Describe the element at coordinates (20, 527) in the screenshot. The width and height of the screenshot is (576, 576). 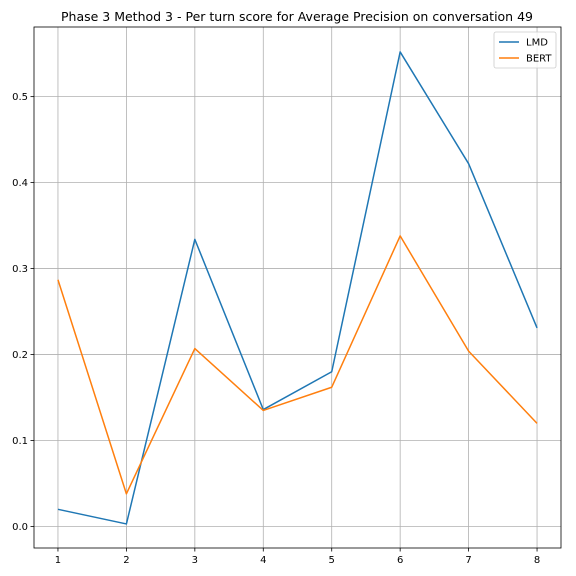
I see `y-tick-label: 0.0` at that location.